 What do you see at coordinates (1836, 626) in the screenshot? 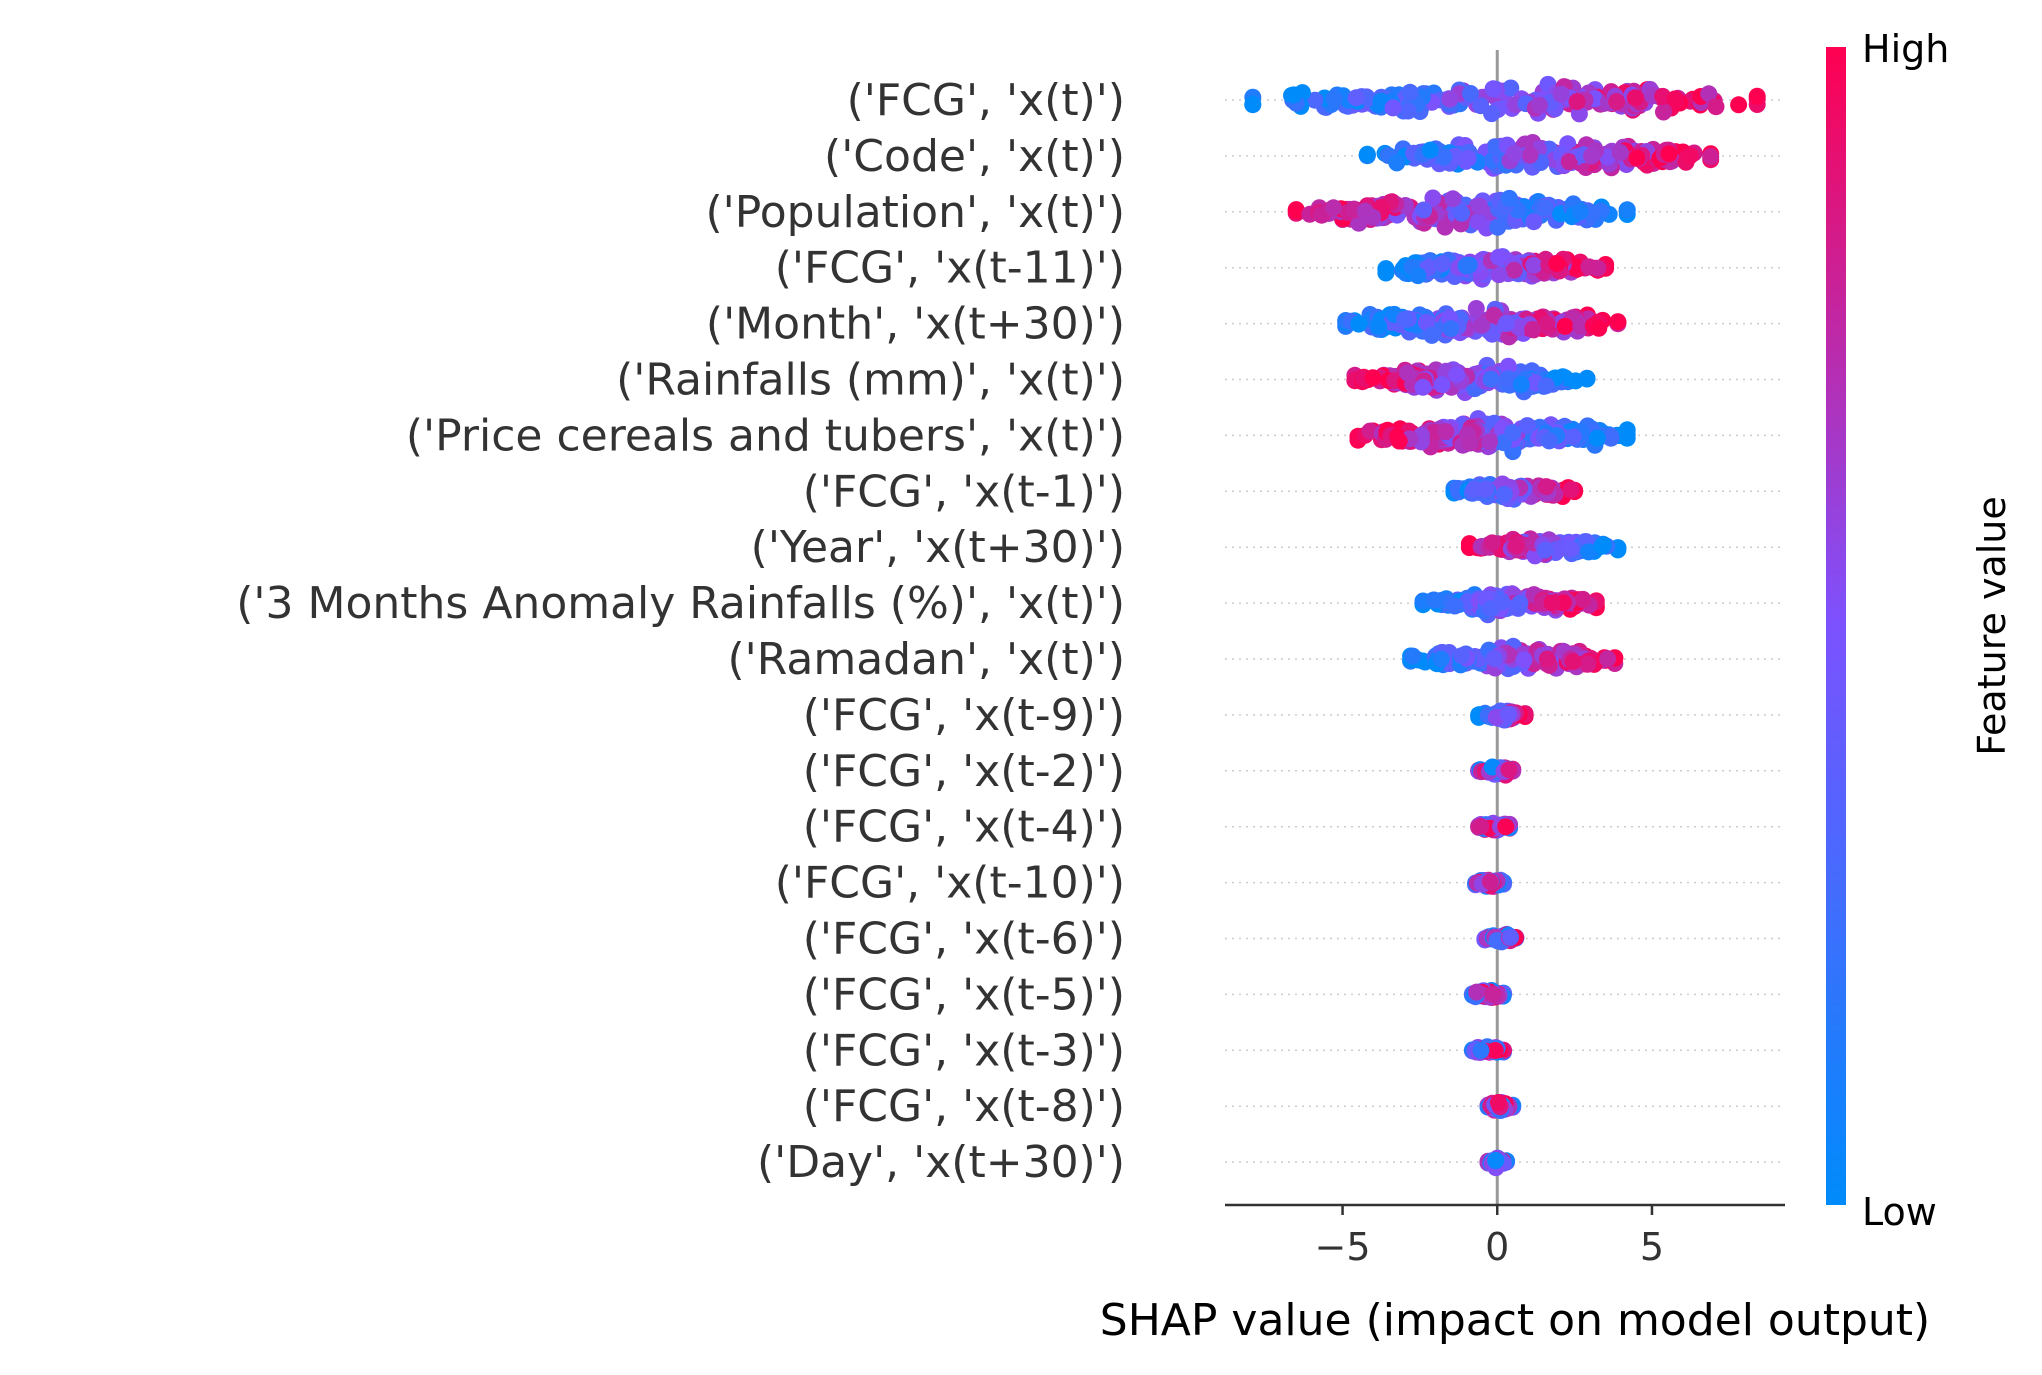
I see `colorbar` at bounding box center [1836, 626].